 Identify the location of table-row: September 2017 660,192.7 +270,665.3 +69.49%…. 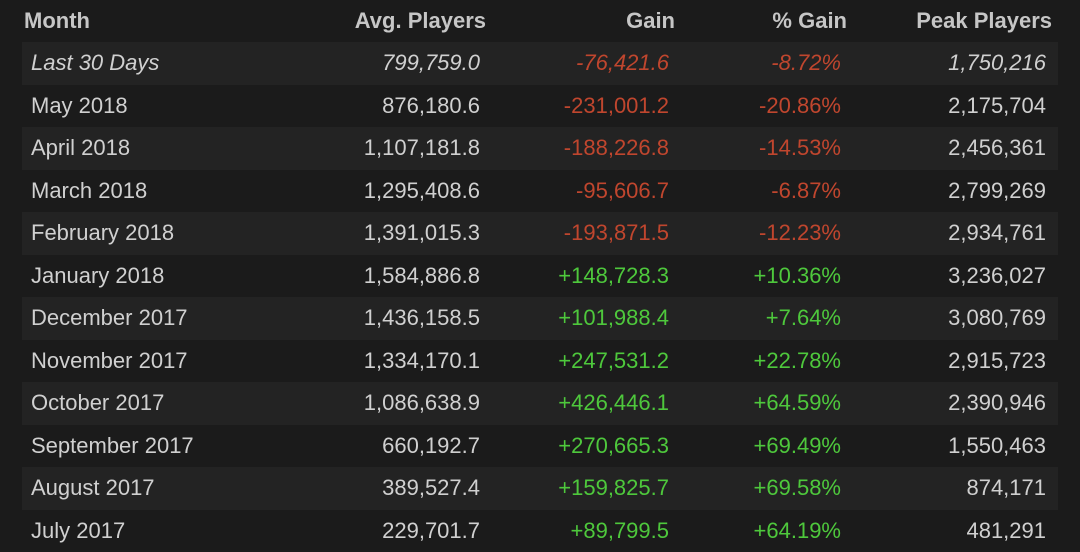
(540, 445).